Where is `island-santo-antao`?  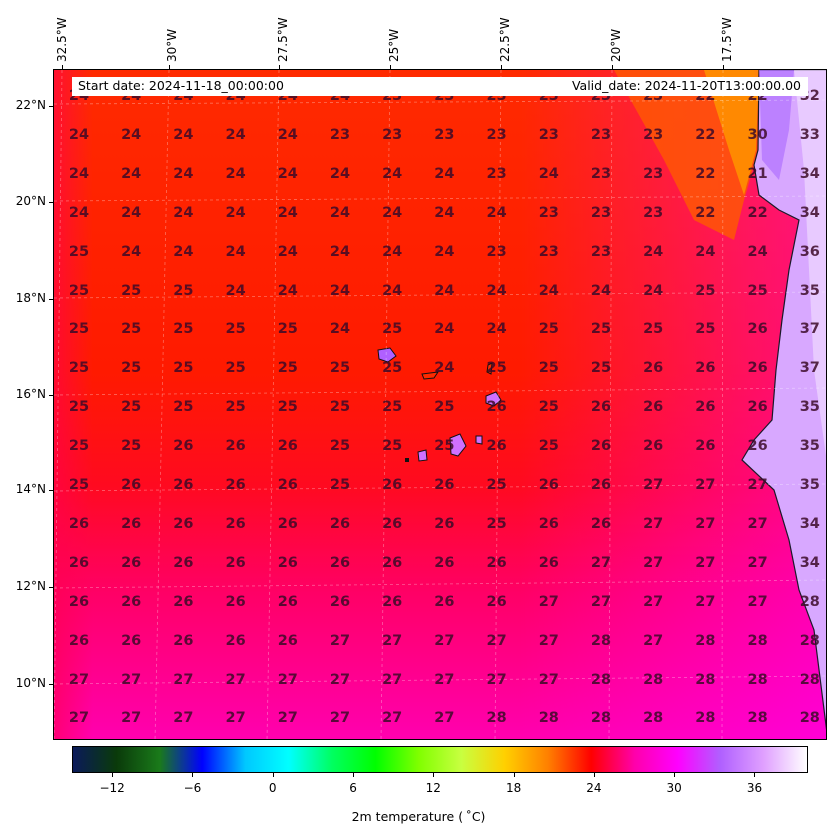
island-santo-antao is located at coordinates (387, 355).